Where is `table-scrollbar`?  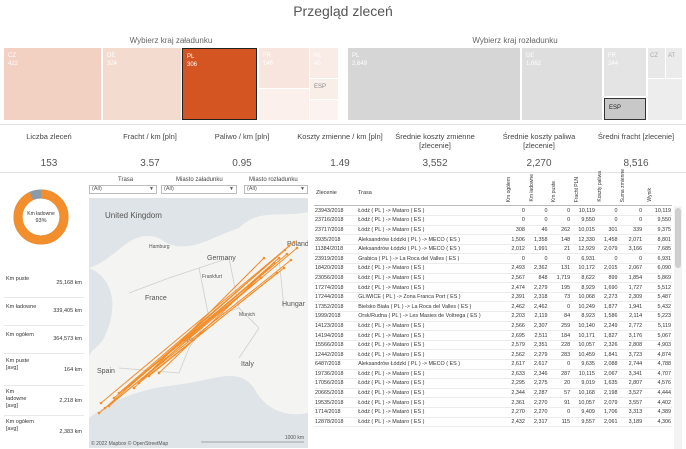
table-scrollbar is located at coordinates (678, 327).